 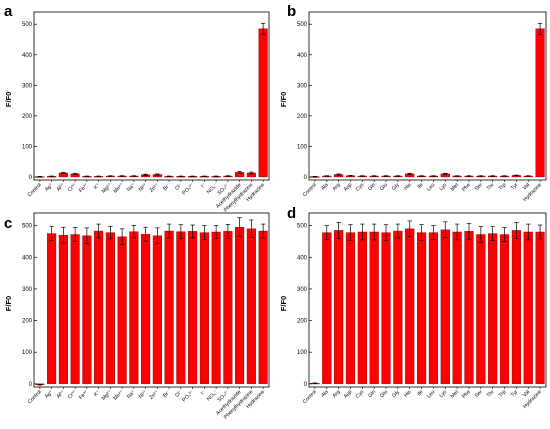 What do you see at coordinates (155, 188) in the screenshot?
I see `x-tick-label: Zn²⁺` at bounding box center [155, 188].